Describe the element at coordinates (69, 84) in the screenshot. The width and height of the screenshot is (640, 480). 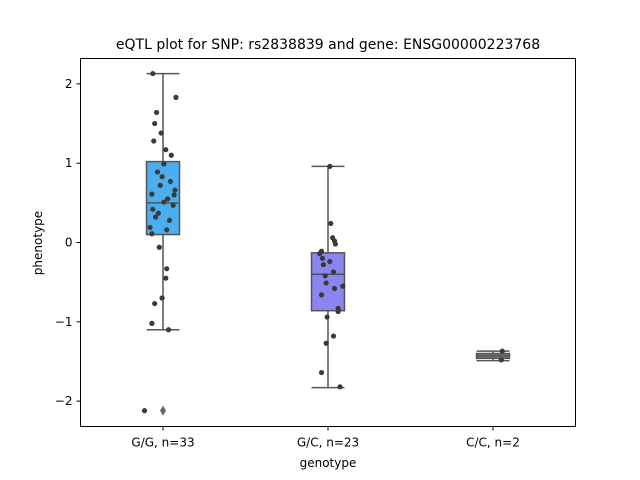
I see `y-tick-label: 2` at that location.